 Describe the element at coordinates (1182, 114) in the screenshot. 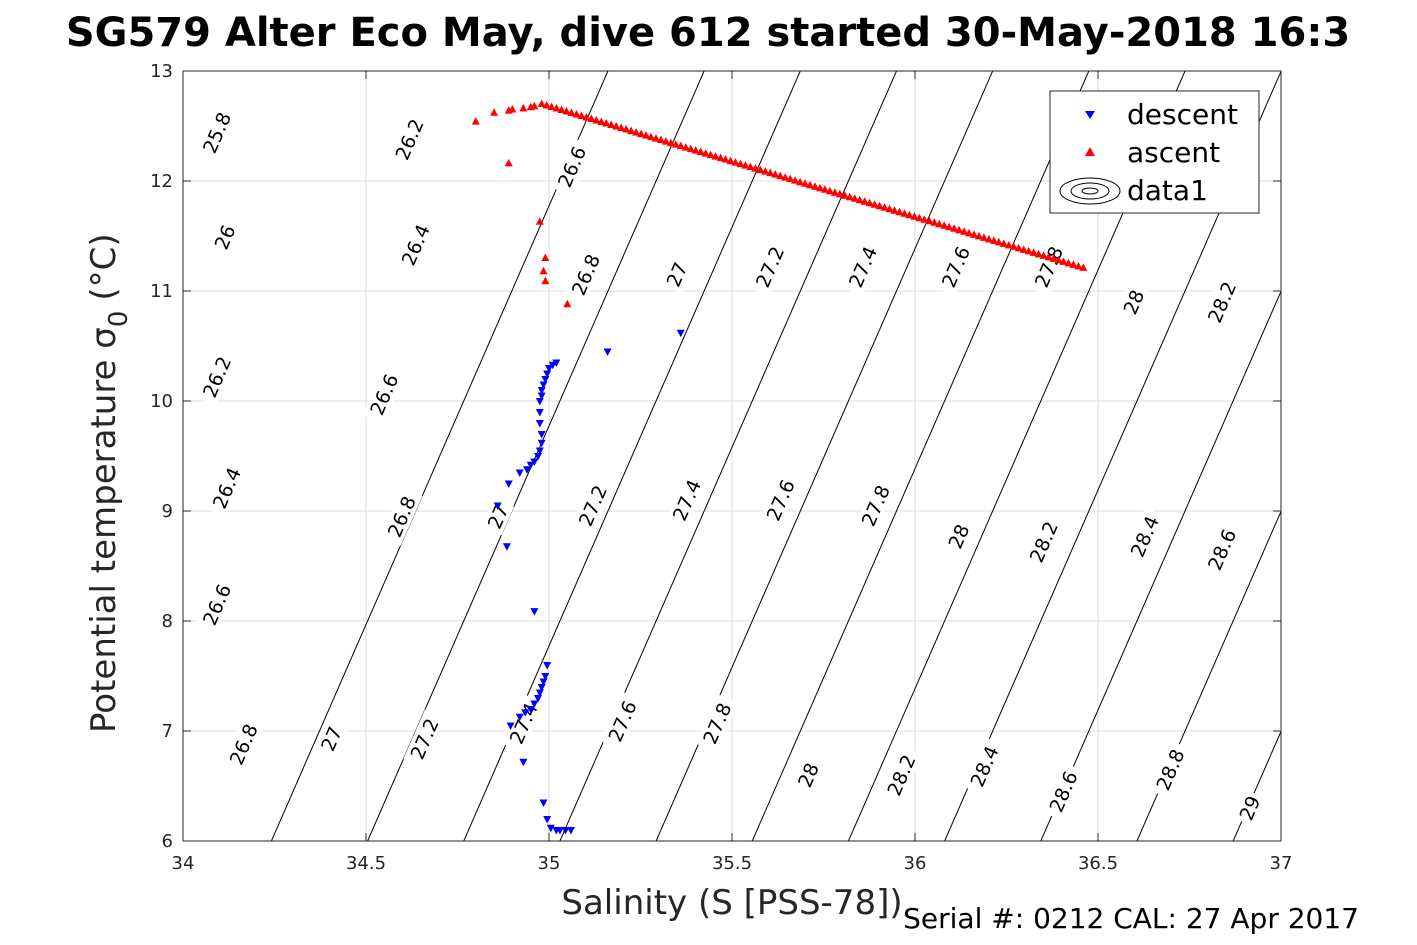

I see `legend-descent-label: descent` at that location.